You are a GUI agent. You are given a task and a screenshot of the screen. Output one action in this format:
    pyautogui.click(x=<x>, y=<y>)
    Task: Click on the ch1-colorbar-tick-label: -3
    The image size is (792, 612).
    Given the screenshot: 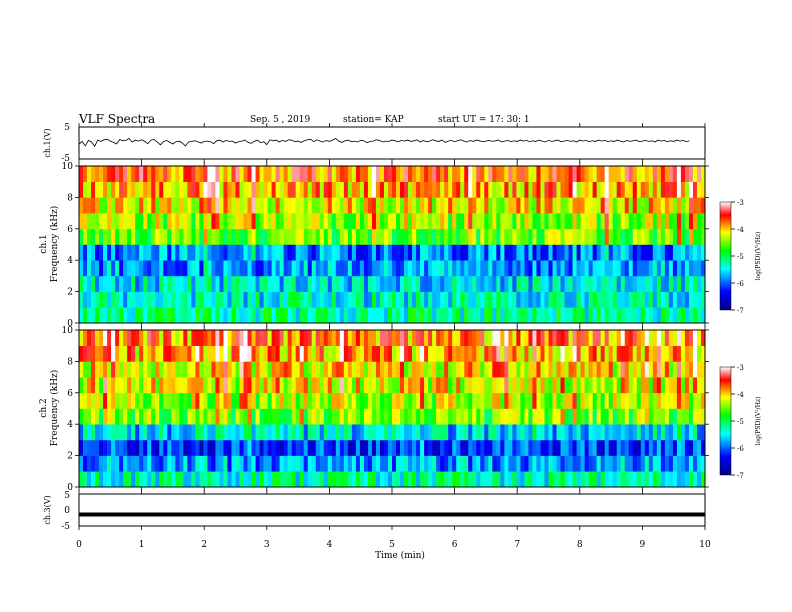 What is the action you would take?
    pyautogui.click(x=740, y=203)
    